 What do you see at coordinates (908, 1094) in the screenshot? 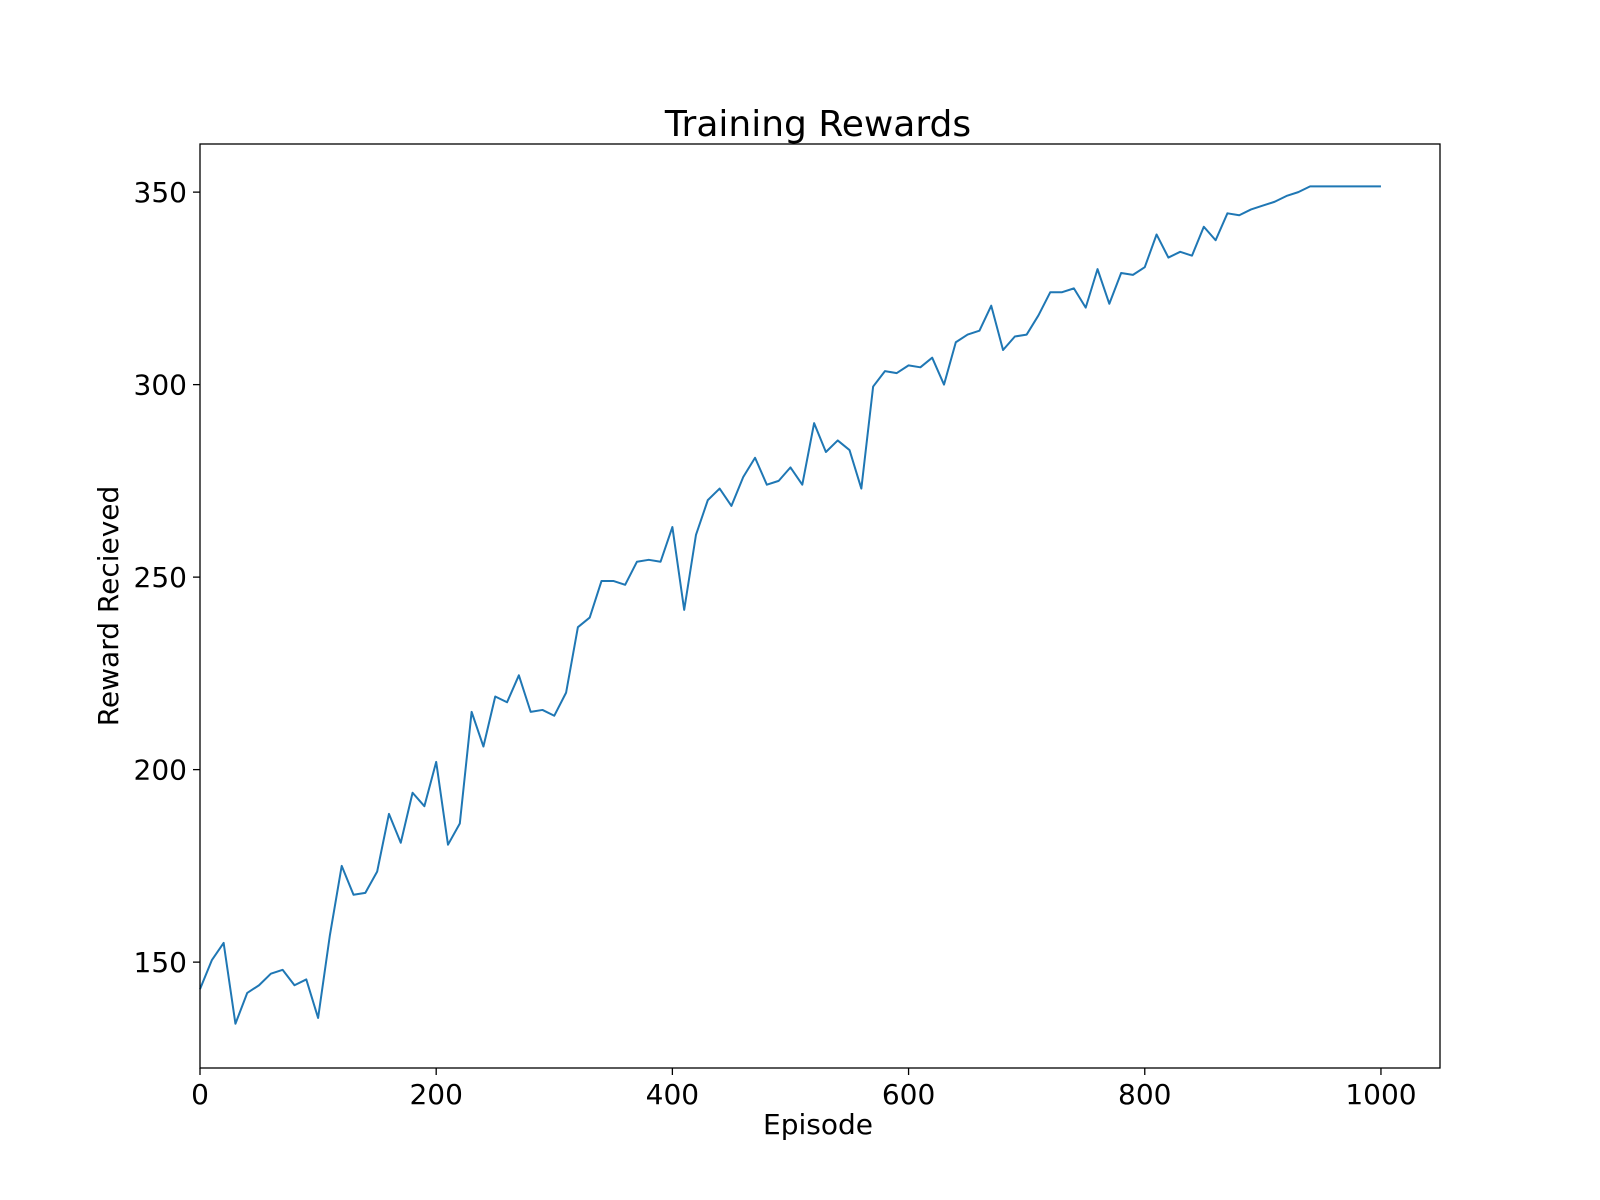
I see `x-tick-label: 600` at bounding box center [908, 1094].